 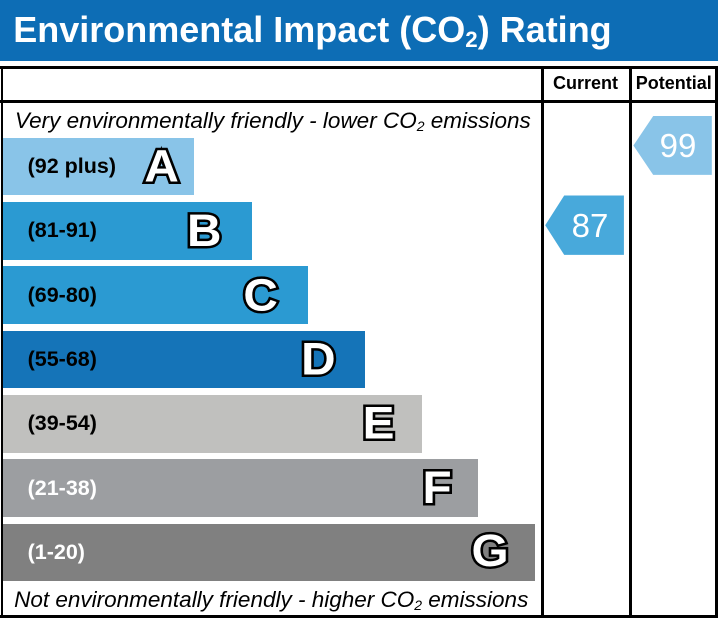 What do you see at coordinates (678, 145) in the screenshot?
I see `svg-text: 99` at bounding box center [678, 145].